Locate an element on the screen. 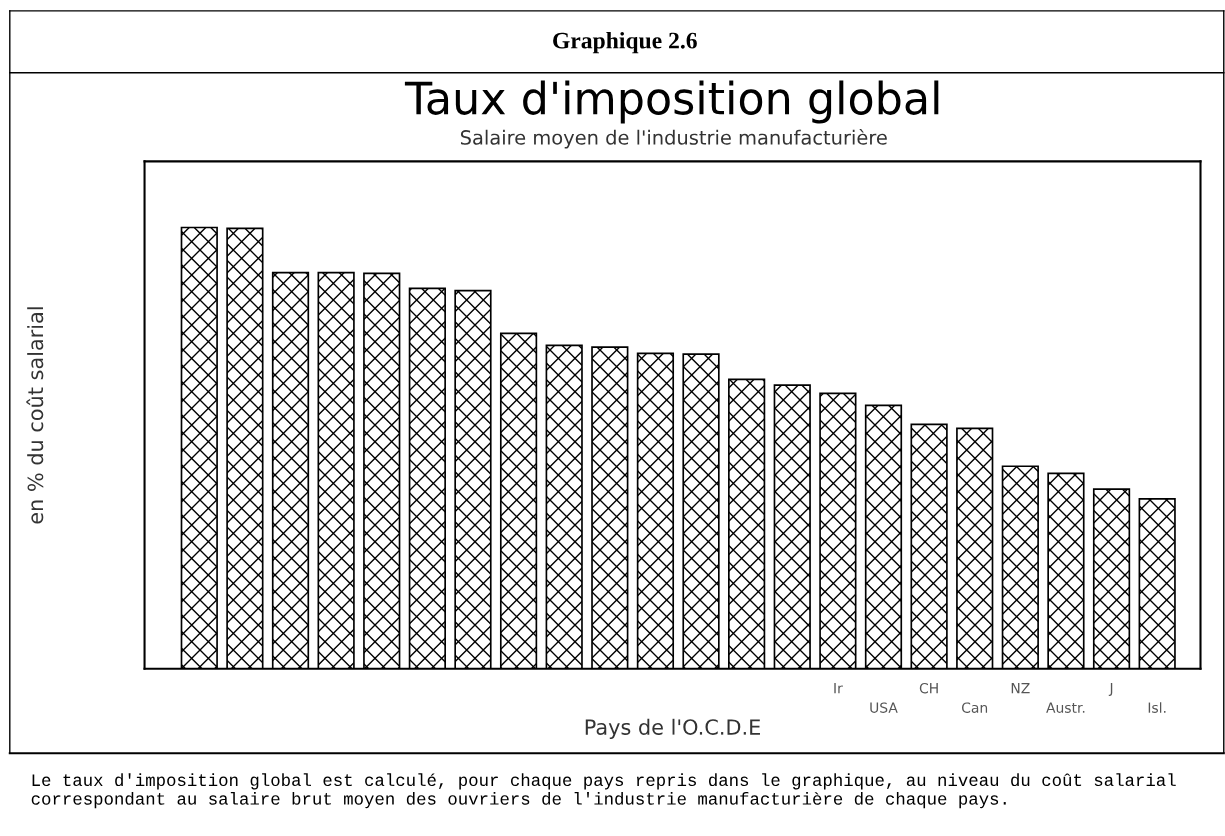 This screenshot has height=836, width=1225. x-tick-label: NZ is located at coordinates (1020, 688).